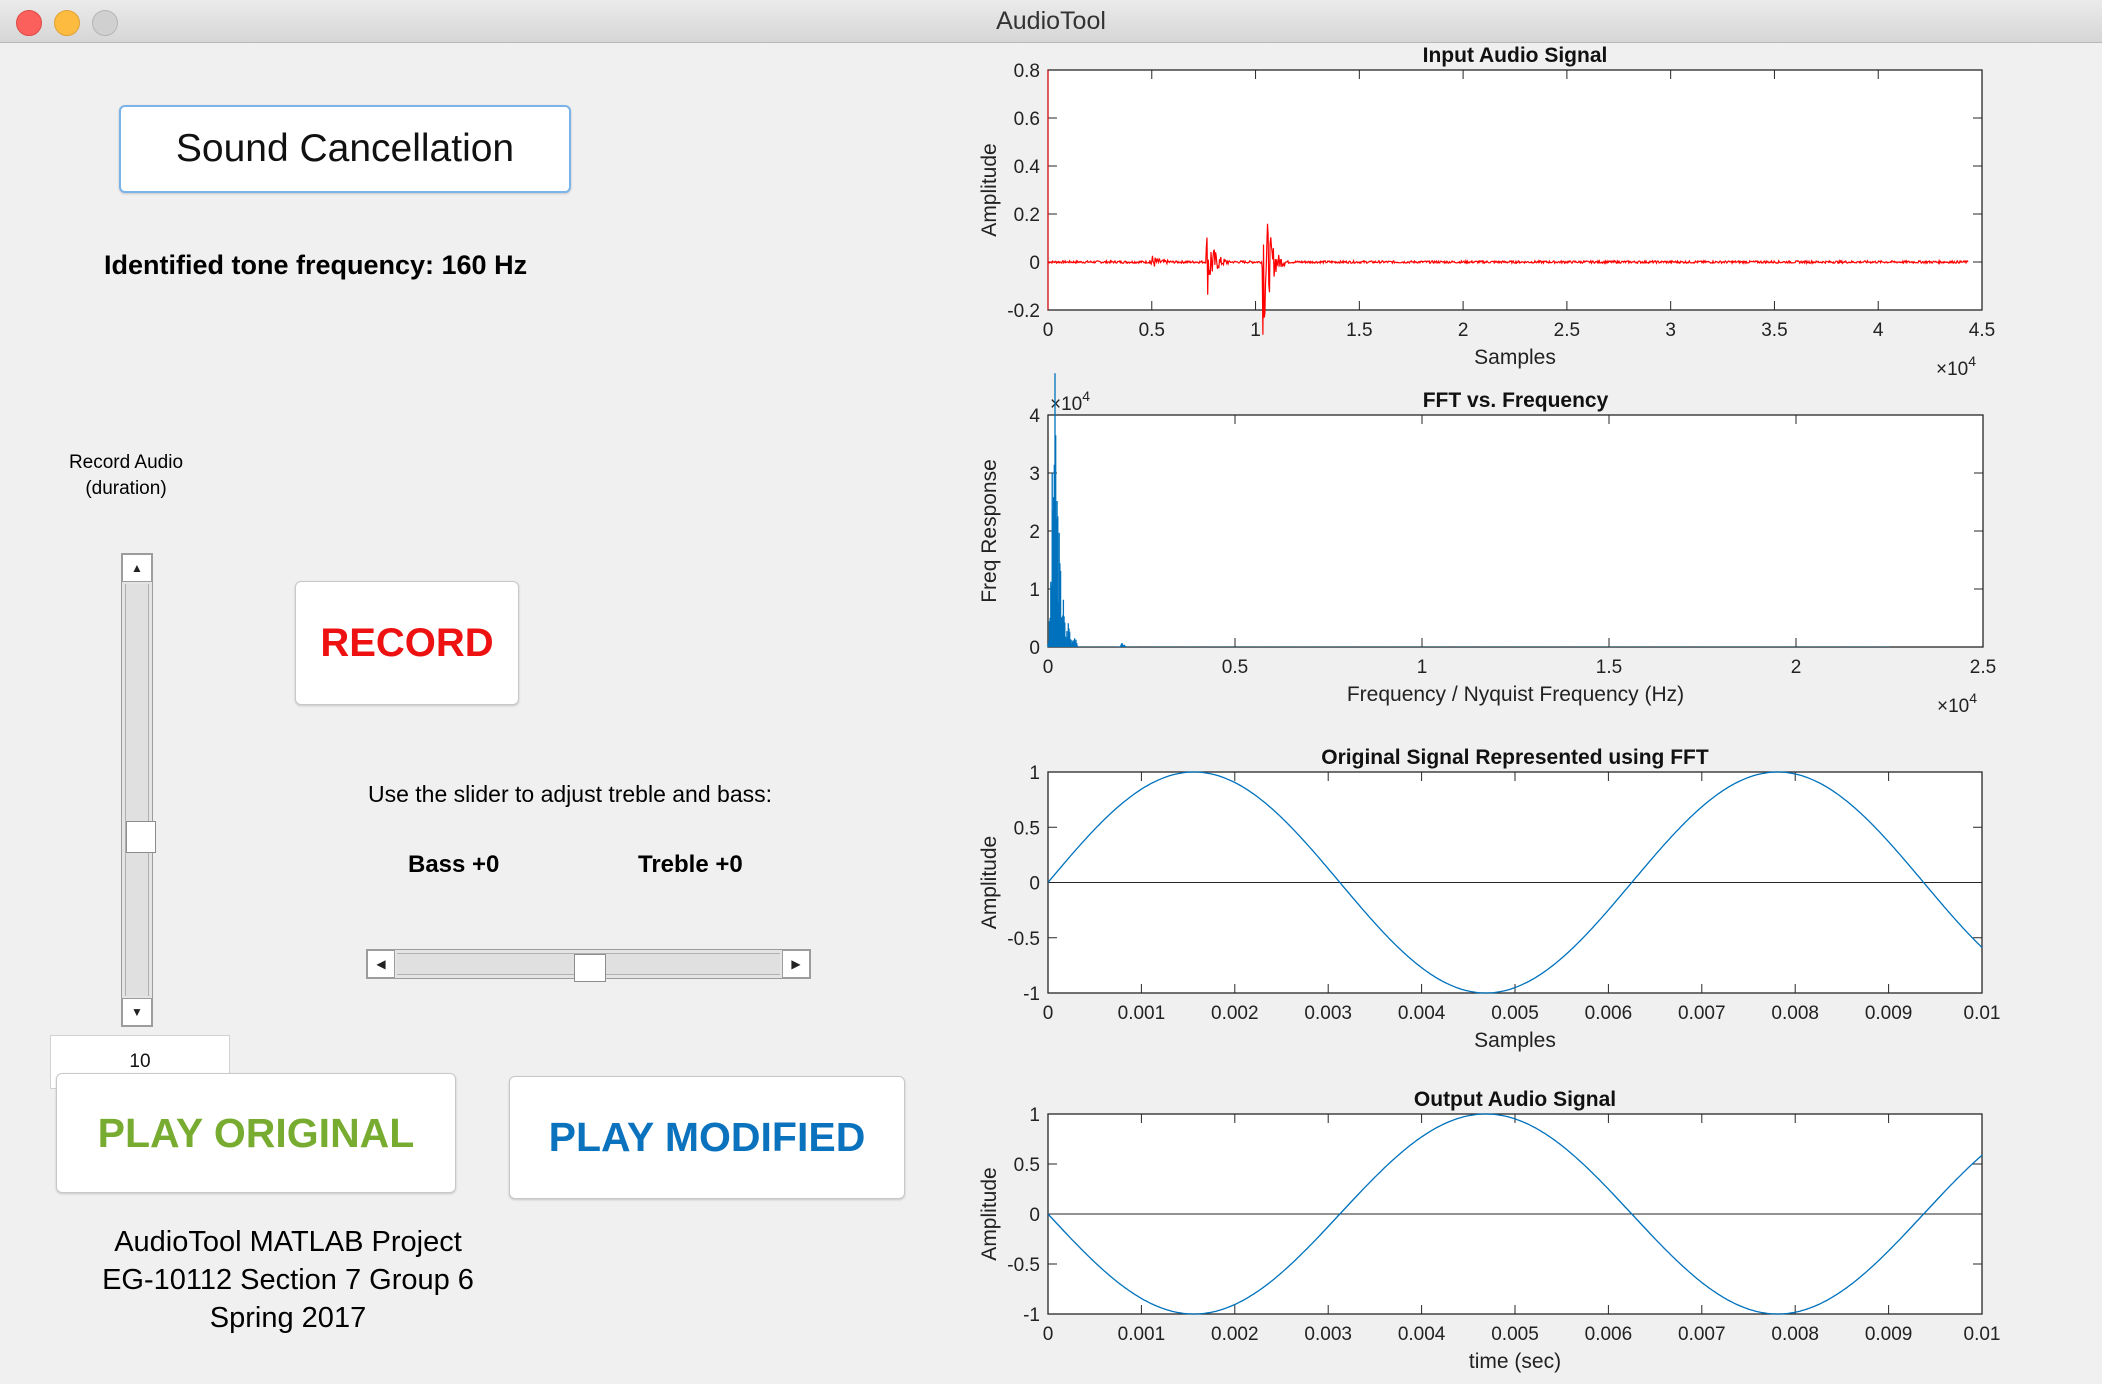 Image resolution: width=2102 pixels, height=1384 pixels. Describe the element at coordinates (1515, 1361) in the screenshot. I see `x-axis-label: time (sec)` at that location.